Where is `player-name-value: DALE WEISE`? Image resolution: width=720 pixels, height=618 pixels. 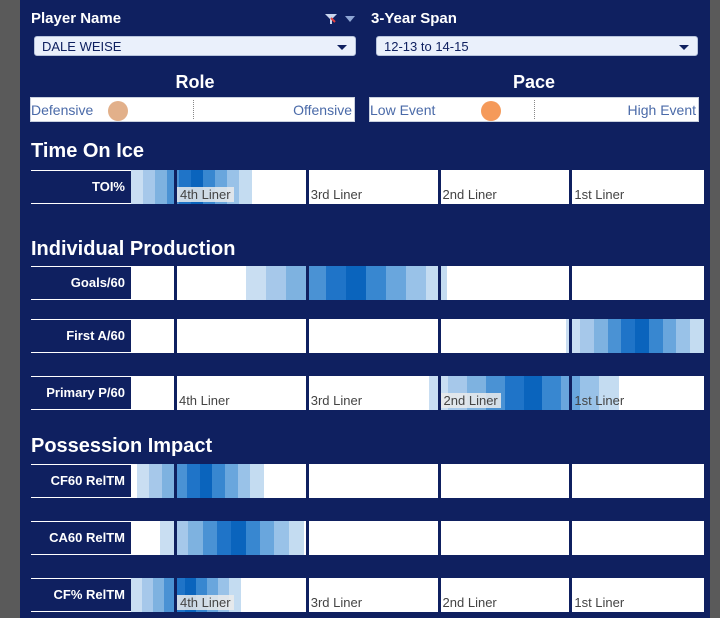
player-name-value: DALE WEISE is located at coordinates (82, 46).